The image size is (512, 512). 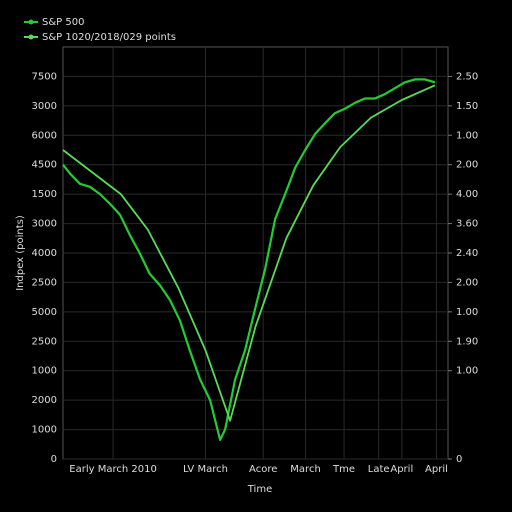 What do you see at coordinates (109, 37) in the screenshot?
I see `legend-label: S&P 1020/2018/029 points` at bounding box center [109, 37].